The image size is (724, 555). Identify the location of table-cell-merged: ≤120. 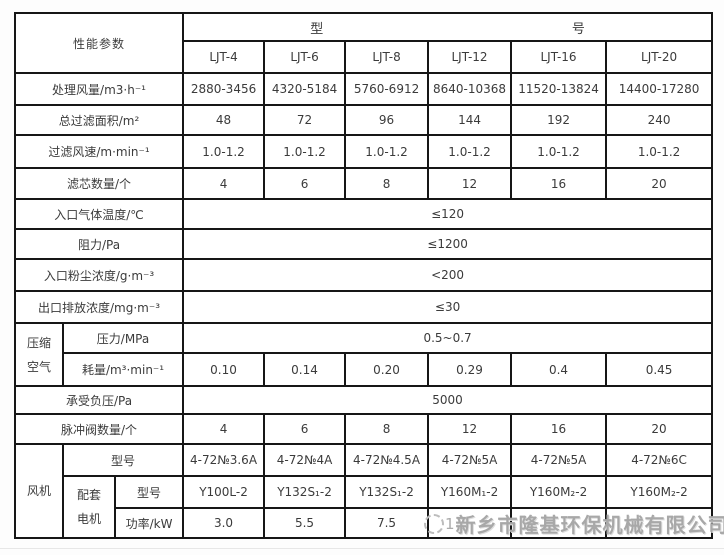
(448, 214).